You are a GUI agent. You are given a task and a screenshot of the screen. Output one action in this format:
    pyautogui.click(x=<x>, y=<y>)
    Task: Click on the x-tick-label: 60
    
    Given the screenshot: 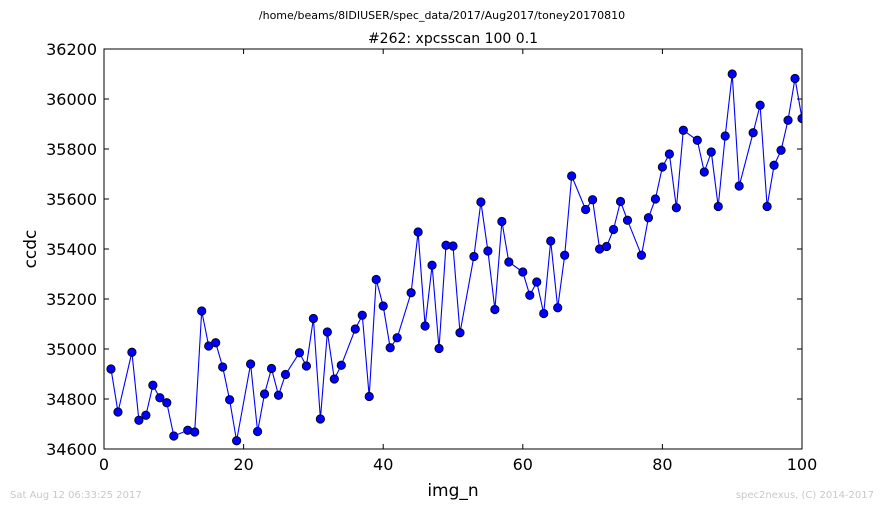 What is the action you would take?
    pyautogui.click(x=523, y=464)
    